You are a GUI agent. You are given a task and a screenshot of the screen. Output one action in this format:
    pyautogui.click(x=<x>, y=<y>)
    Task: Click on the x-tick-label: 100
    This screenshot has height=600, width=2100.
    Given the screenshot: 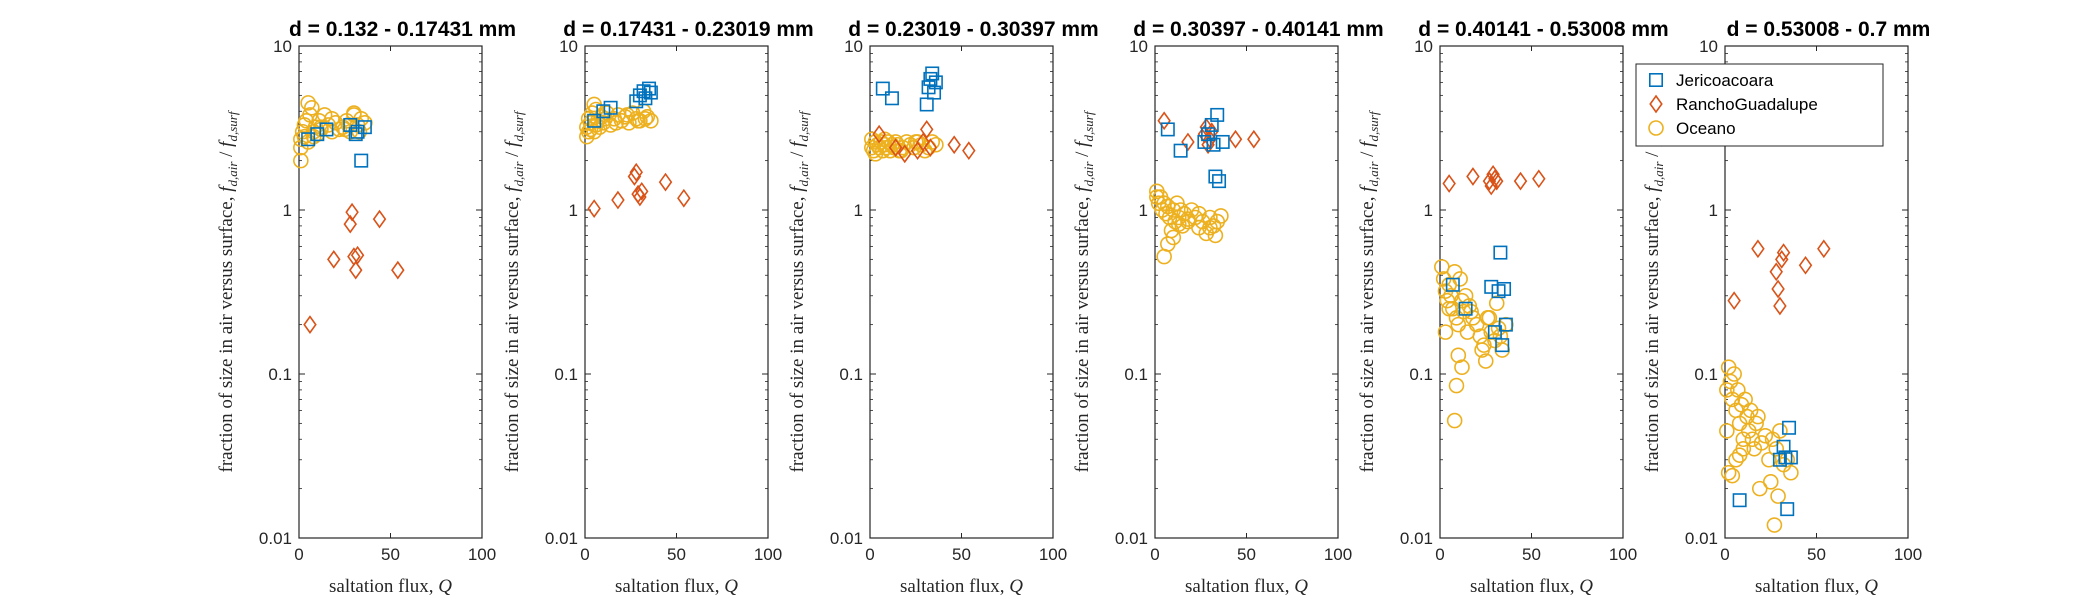 What is the action you would take?
    pyautogui.click(x=1053, y=554)
    